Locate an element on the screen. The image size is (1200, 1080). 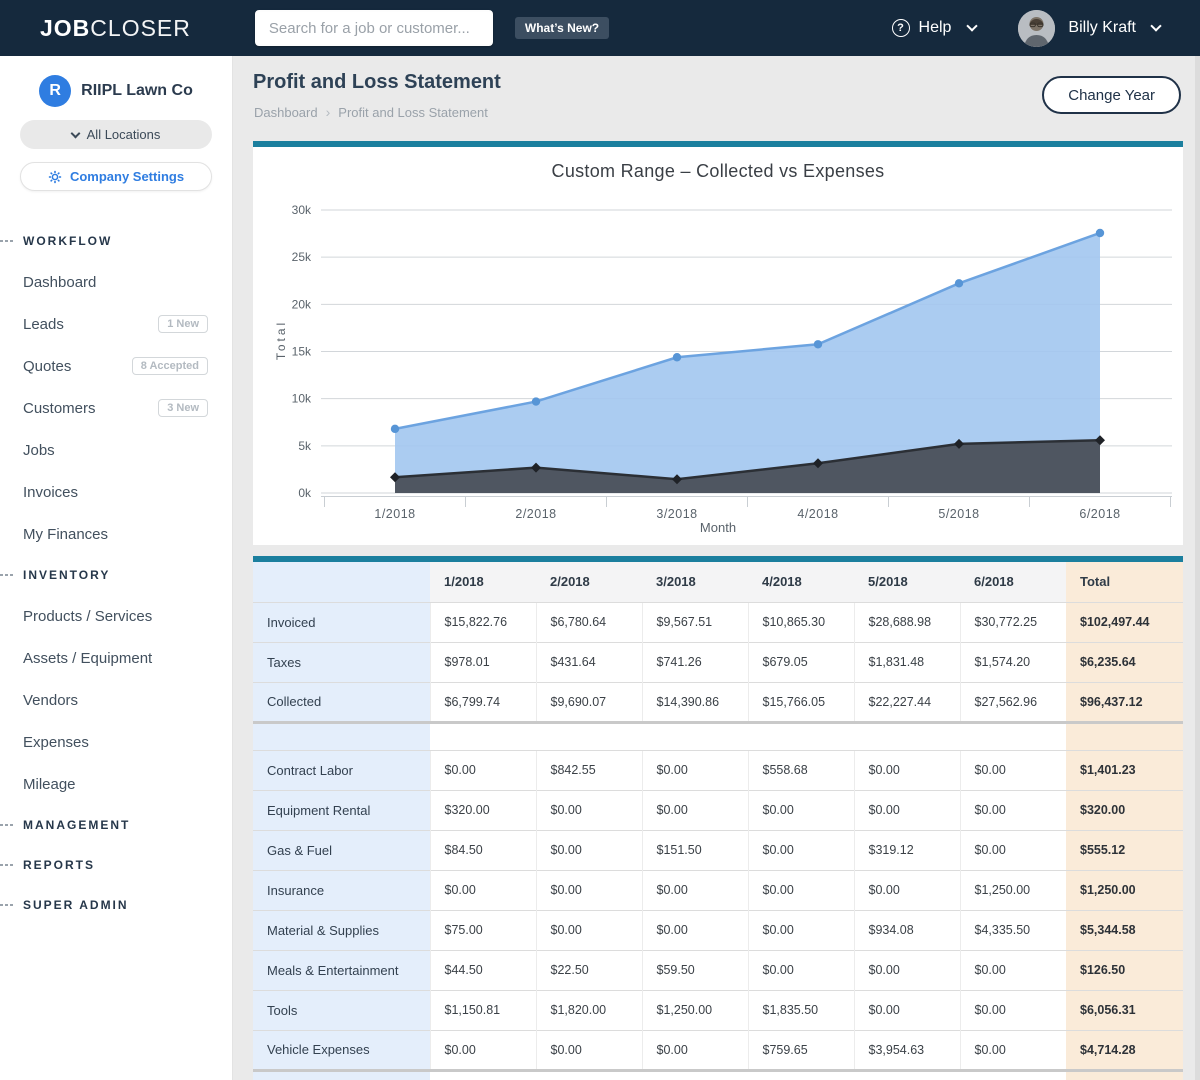
table-header-cell: 2/2018 is located at coordinates (589, 582).